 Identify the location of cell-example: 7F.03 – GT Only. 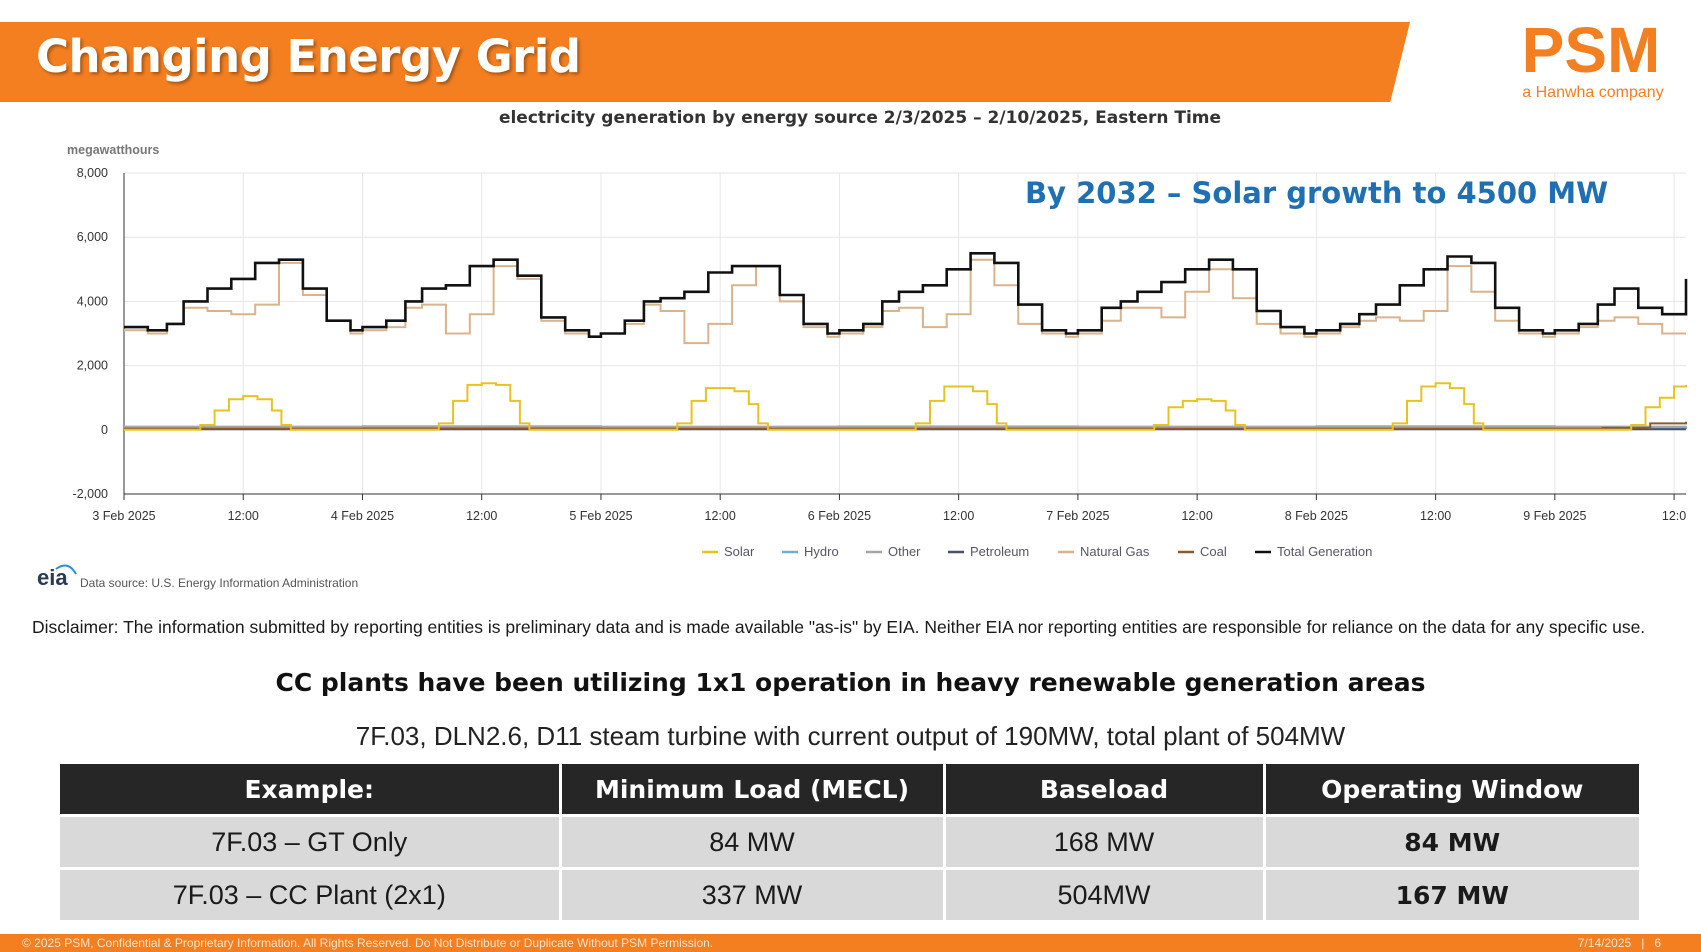
(311, 841).